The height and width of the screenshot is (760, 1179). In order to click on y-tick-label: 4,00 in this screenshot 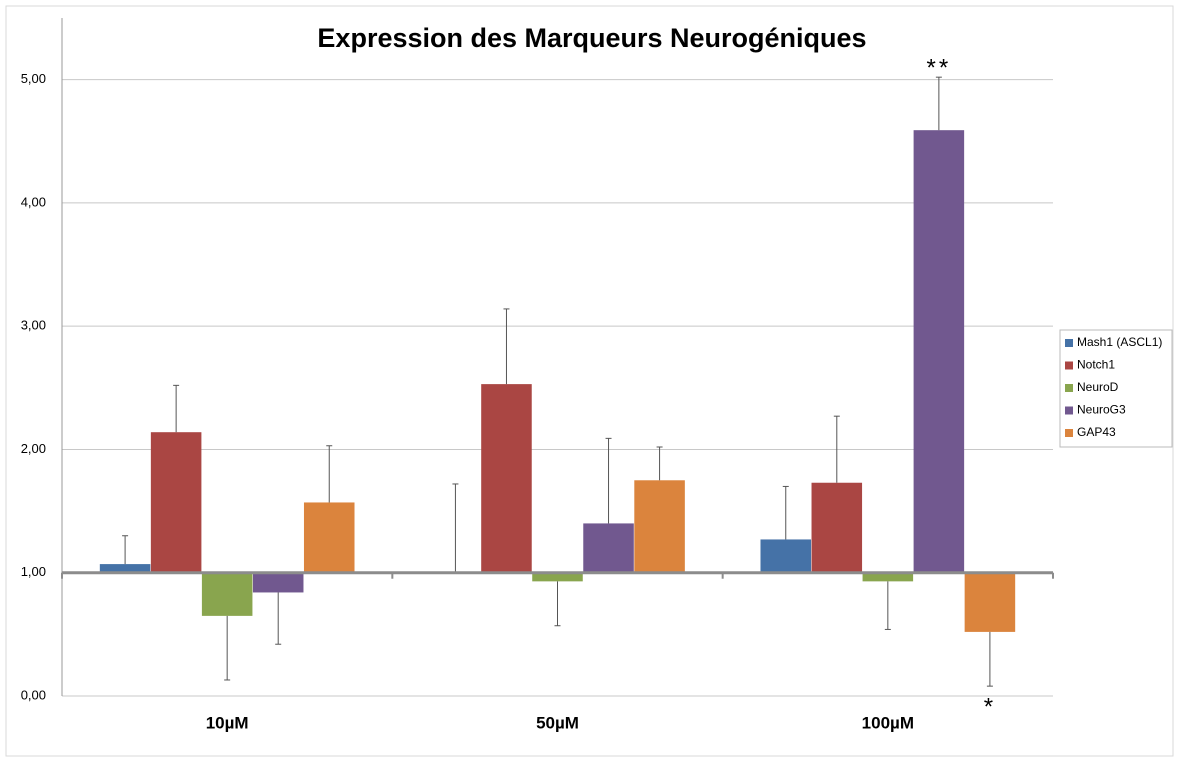, I will do `click(33, 201)`.